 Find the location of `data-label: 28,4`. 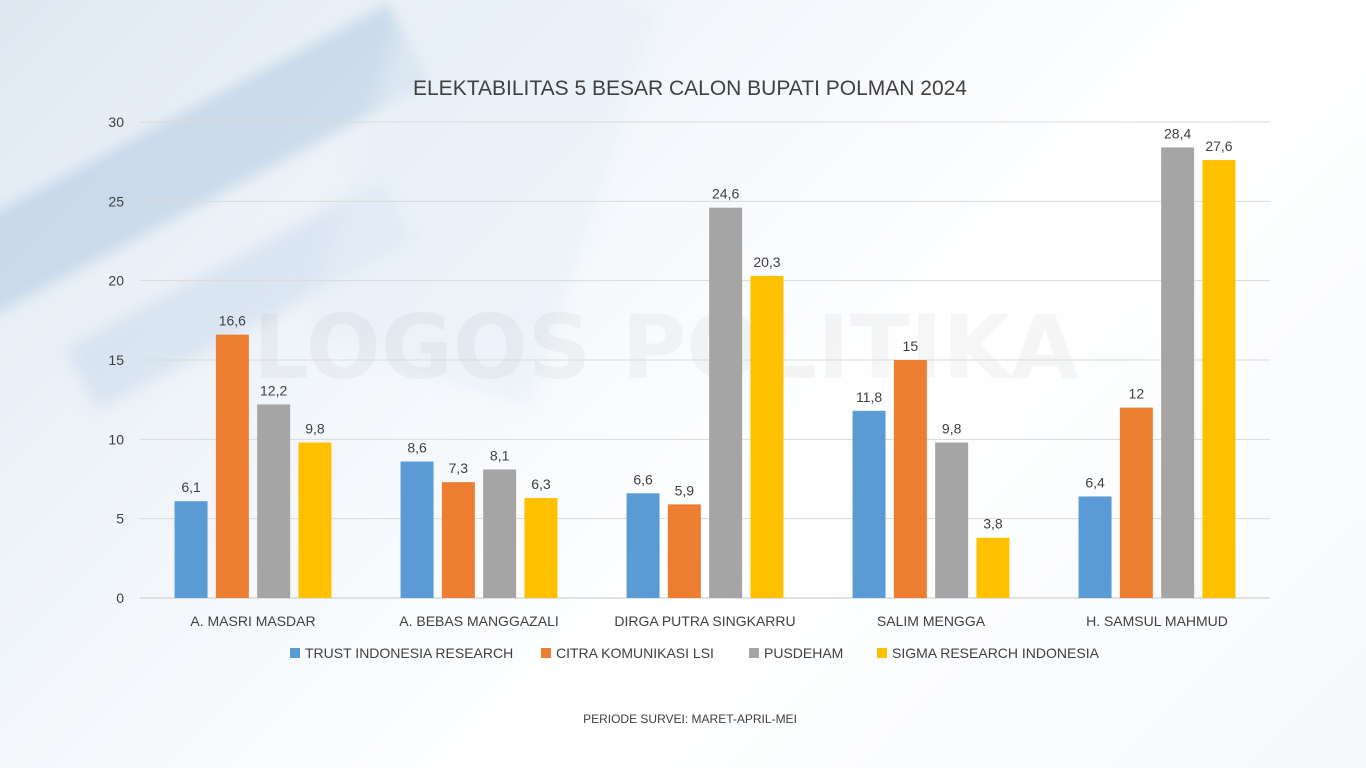

data-label: 28,4 is located at coordinates (1177, 133).